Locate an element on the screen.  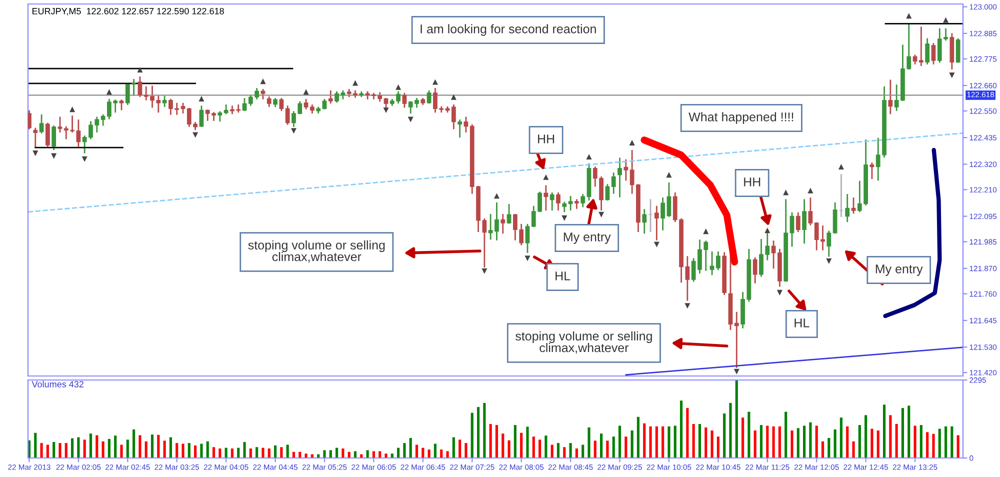
annotation: What happened !!!! is located at coordinates (741, 118).